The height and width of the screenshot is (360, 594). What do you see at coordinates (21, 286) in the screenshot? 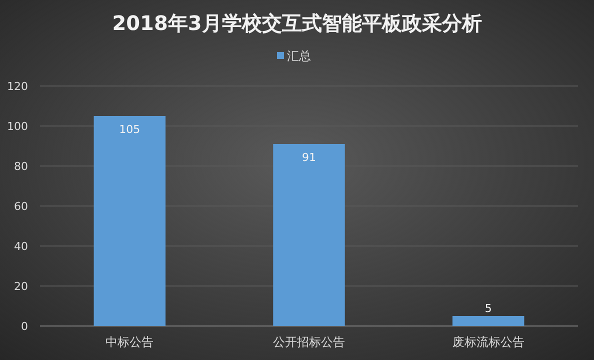
I see `y-tick-label: 20` at bounding box center [21, 286].